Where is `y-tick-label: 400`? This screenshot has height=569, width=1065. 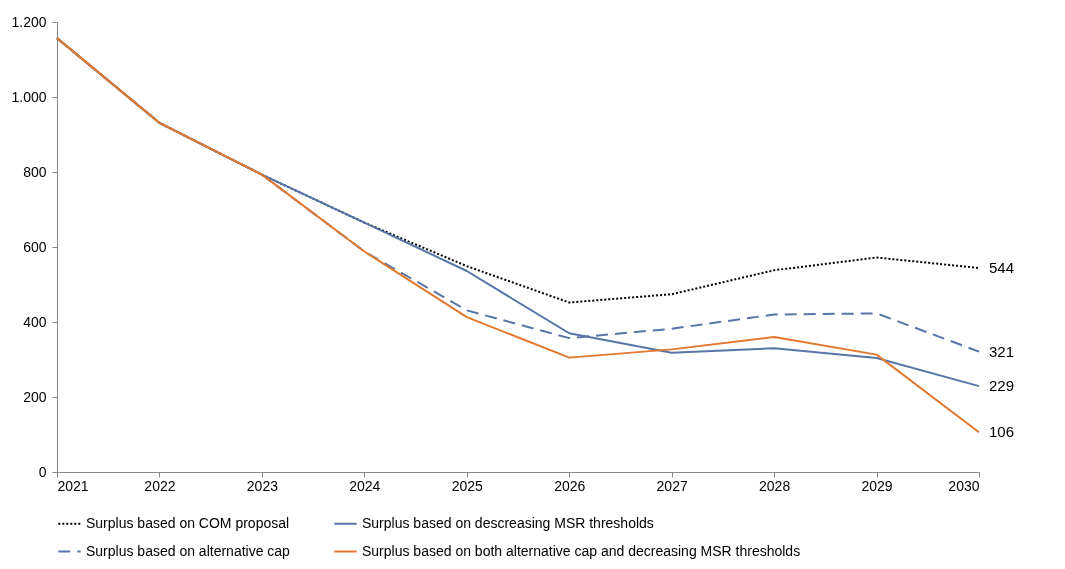 y-tick-label: 400 is located at coordinates (35, 321).